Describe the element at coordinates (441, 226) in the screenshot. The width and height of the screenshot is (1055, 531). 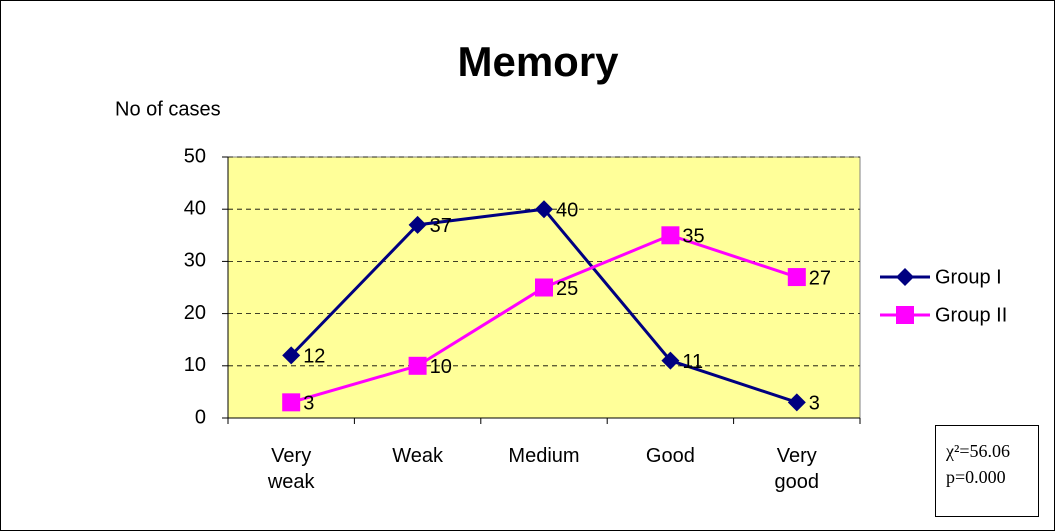
I see `data-label: 37` at that location.